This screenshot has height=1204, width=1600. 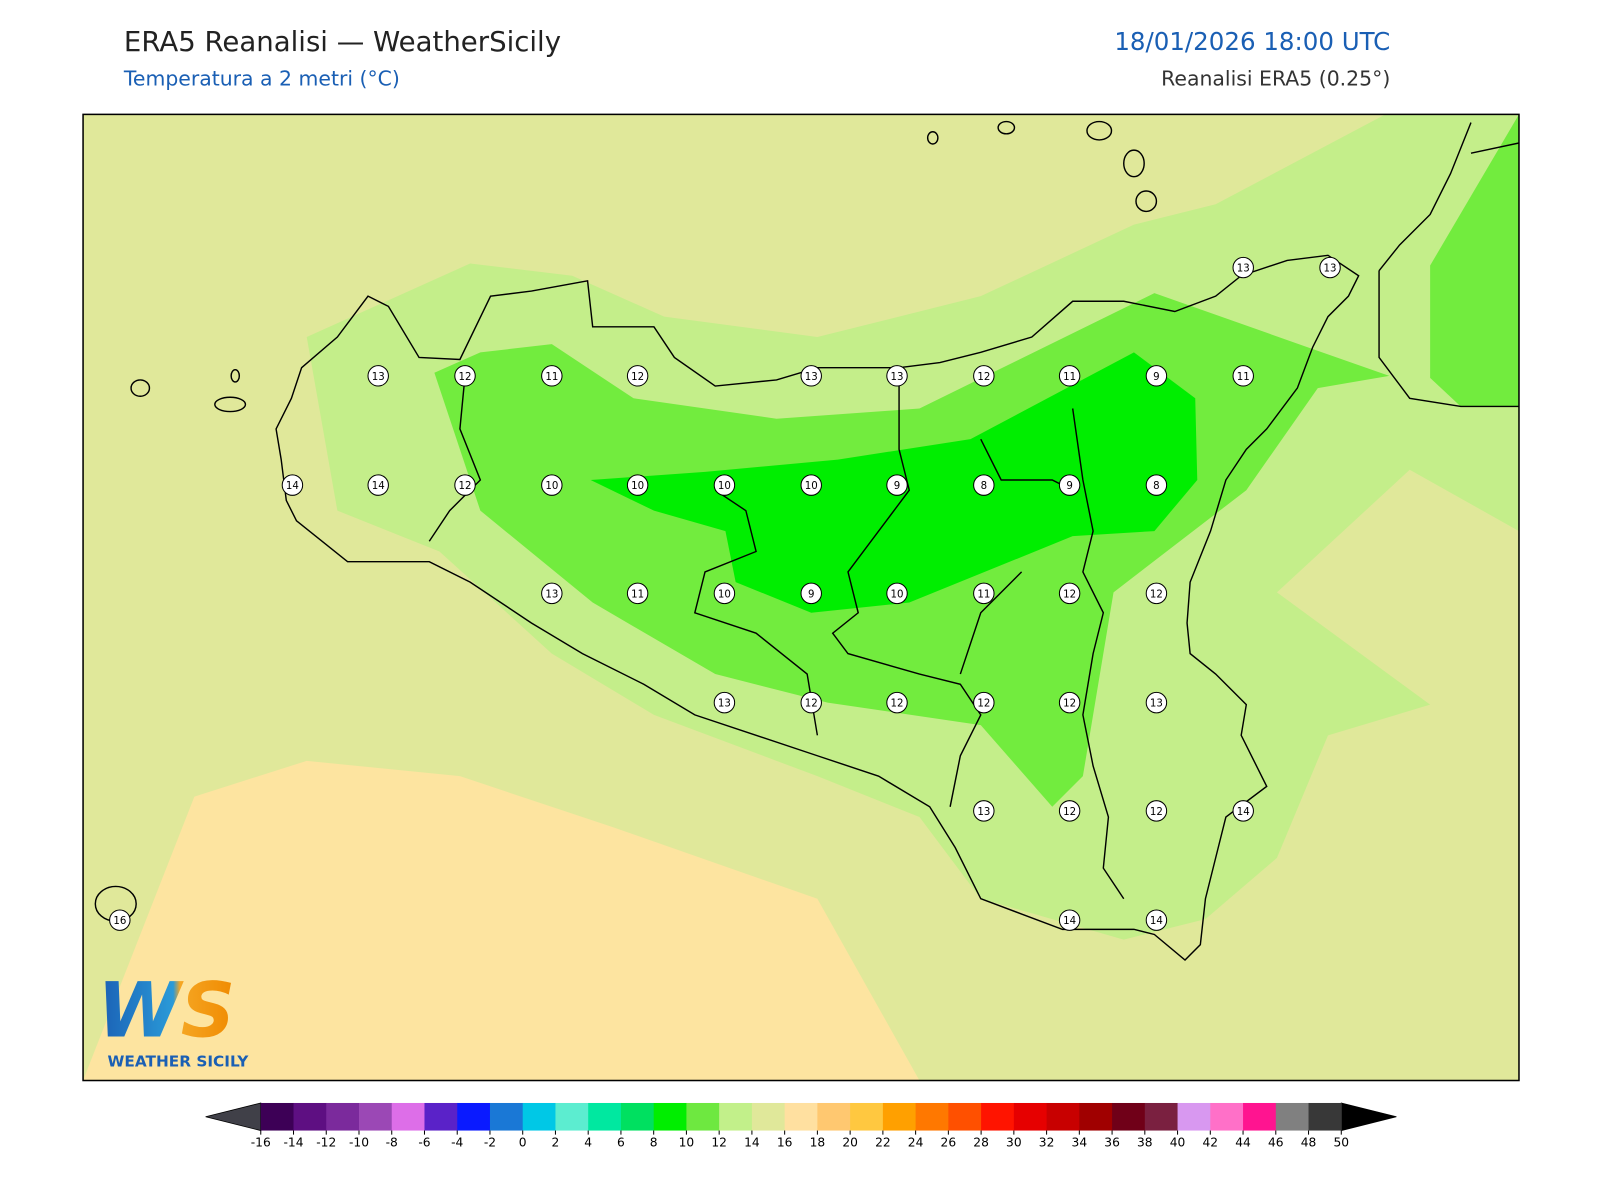 What do you see at coordinates (719, 1142) in the screenshot?
I see `colorbar-tick-label: 12` at bounding box center [719, 1142].